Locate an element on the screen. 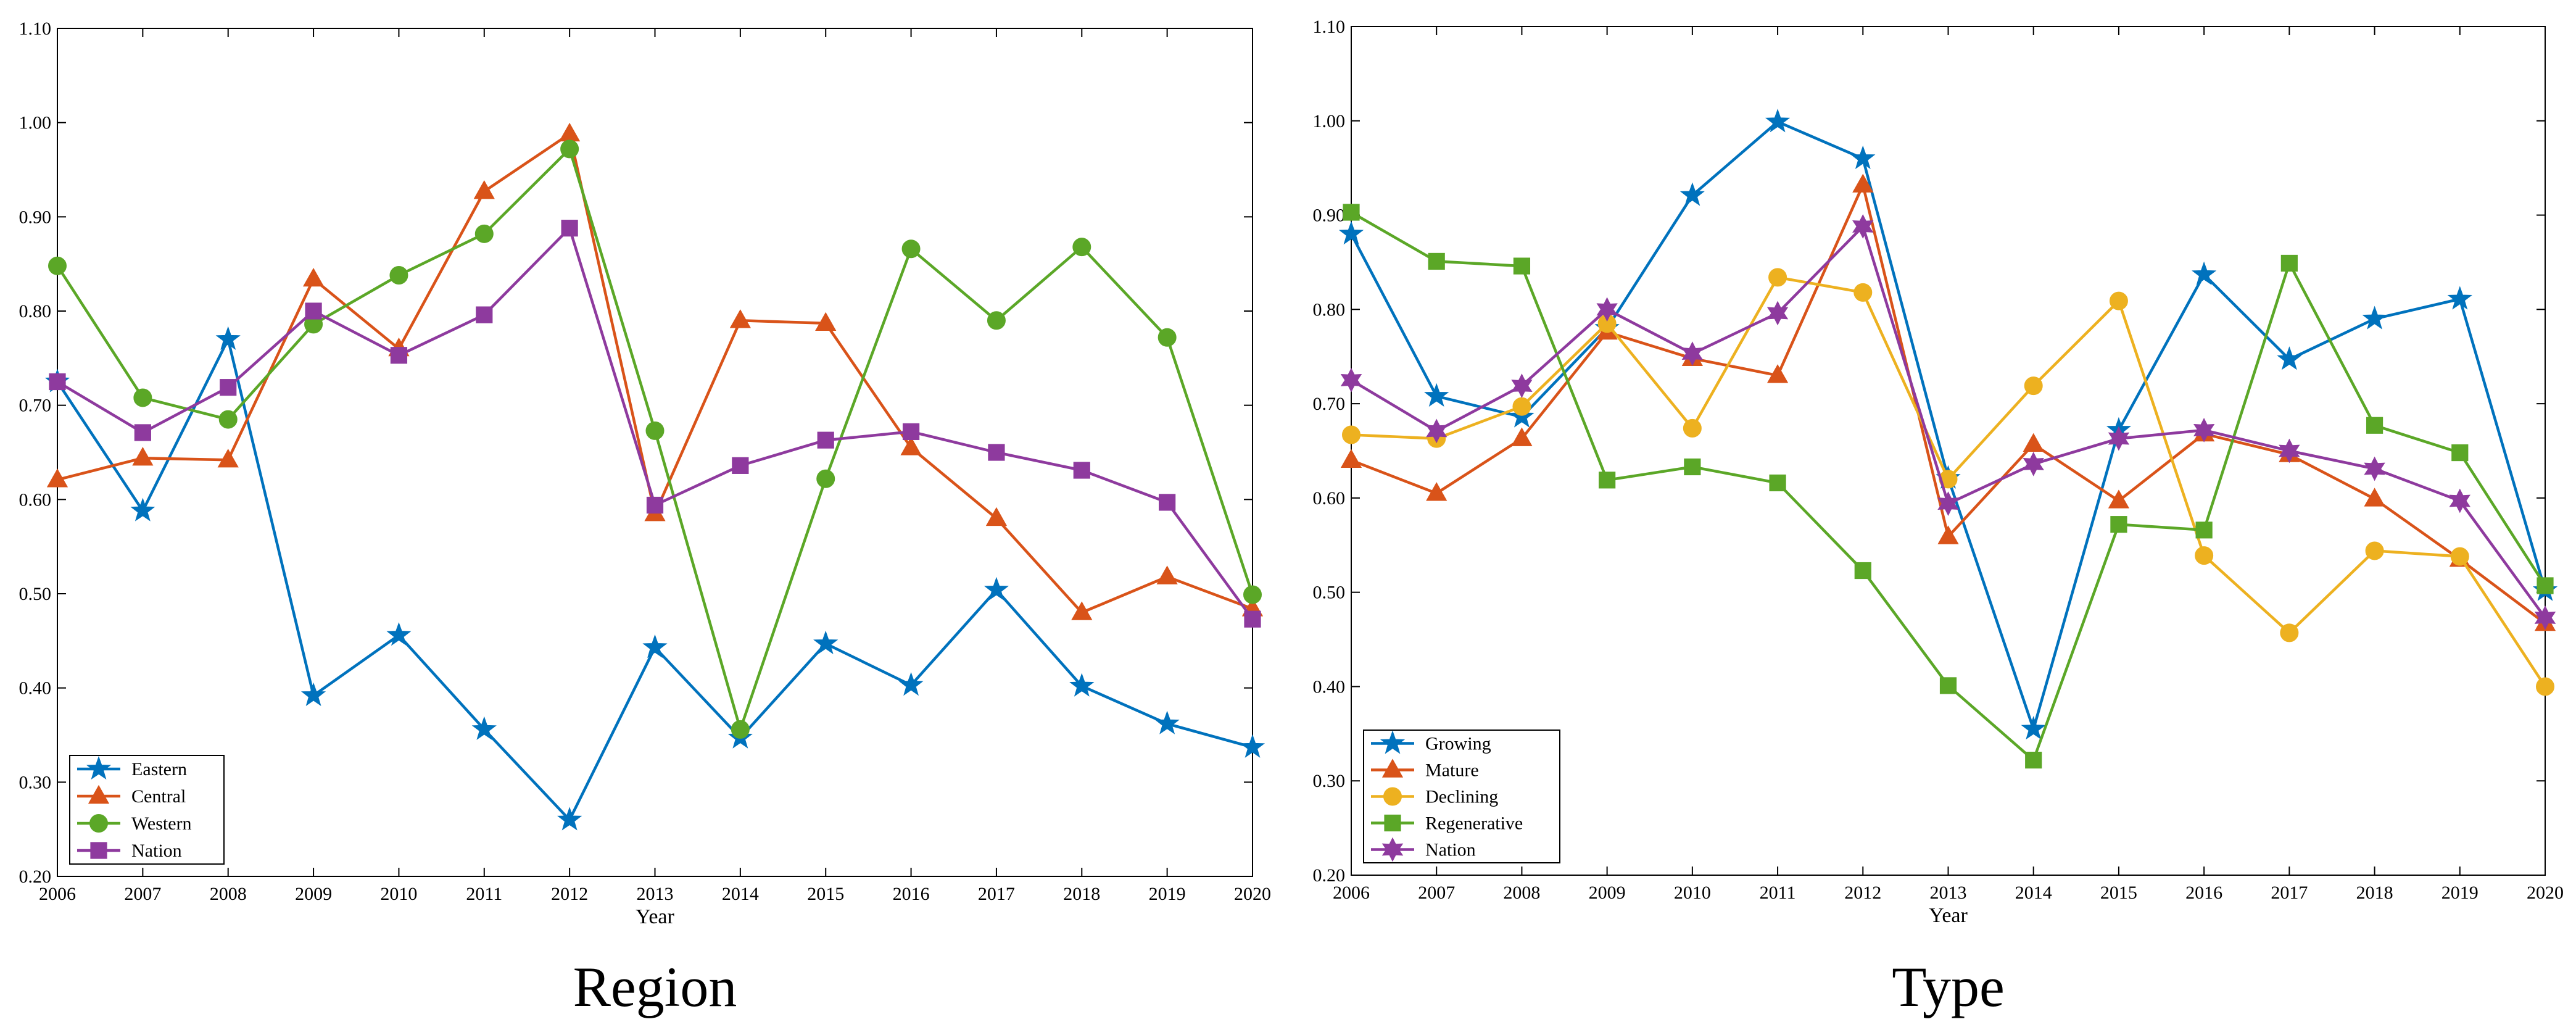  x-tick-label: 2016 is located at coordinates (911, 894).